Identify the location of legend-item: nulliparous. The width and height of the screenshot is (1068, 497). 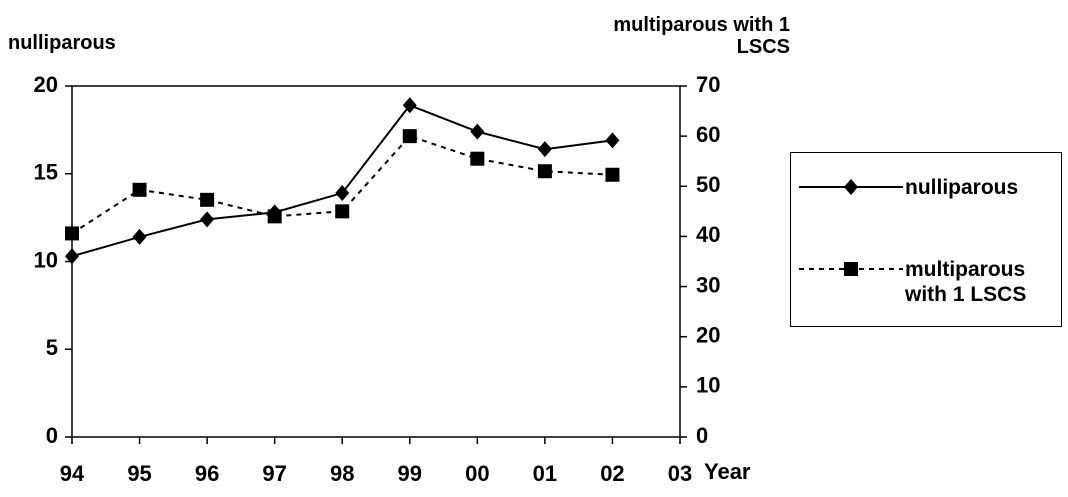
(926, 191).